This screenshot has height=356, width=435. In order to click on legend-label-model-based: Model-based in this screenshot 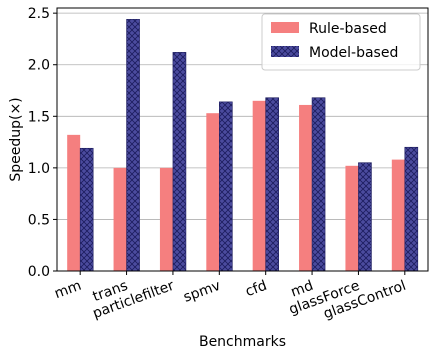, I will do `click(353, 53)`.